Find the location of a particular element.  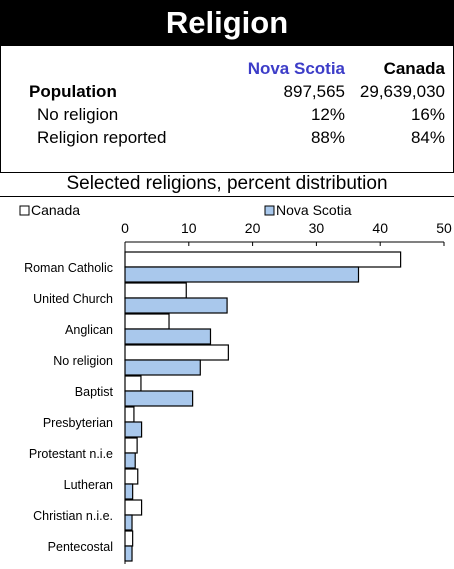

summary-canada-value: 84% is located at coordinates (427, 137).